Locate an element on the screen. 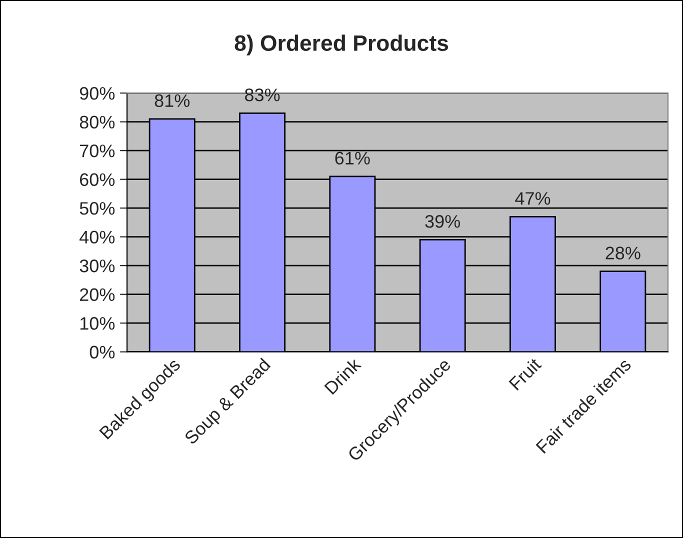 This screenshot has height=538, width=683. data-label: 28% is located at coordinates (623, 253).